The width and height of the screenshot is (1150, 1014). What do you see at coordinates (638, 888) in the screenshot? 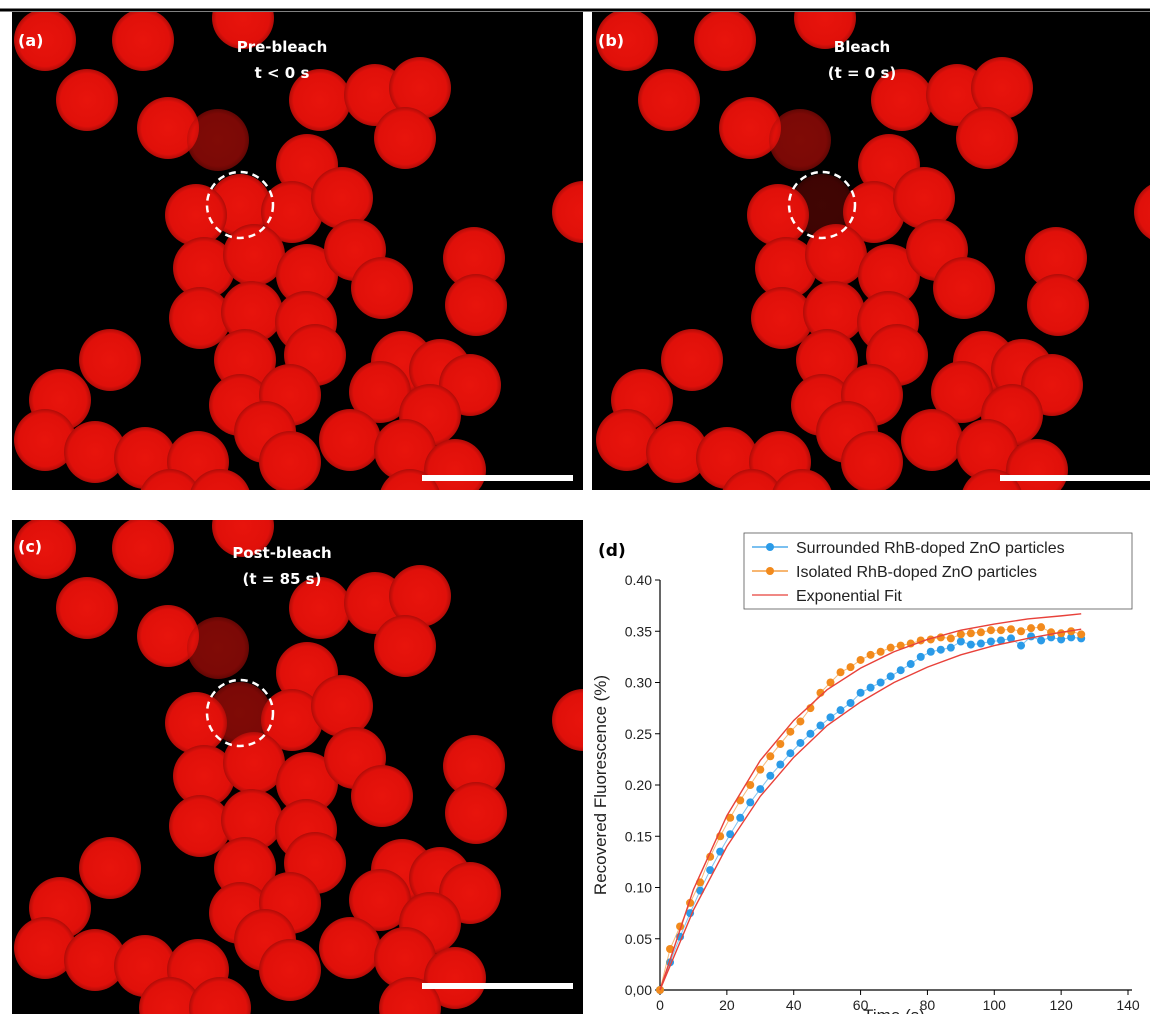
I see `y-tick-label: 0.10` at bounding box center [638, 888].